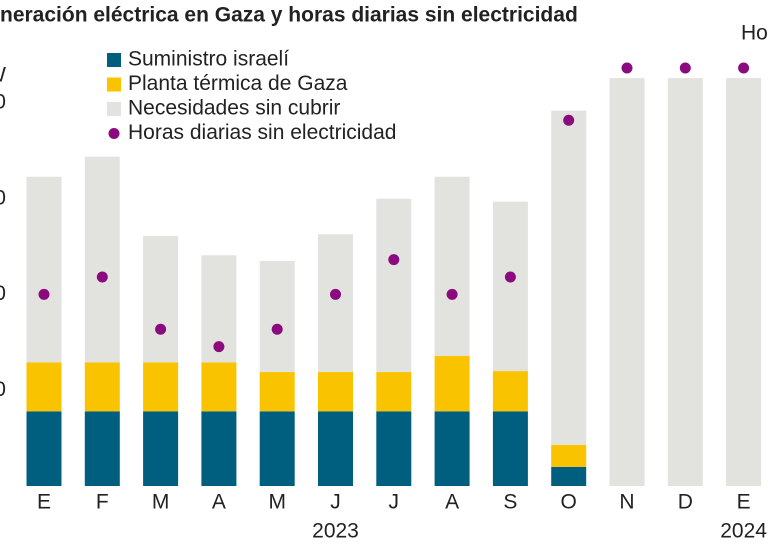 This screenshot has height=548, width=768. Describe the element at coordinates (3, 389) in the screenshot. I see `y-tick-label: 100` at that location.